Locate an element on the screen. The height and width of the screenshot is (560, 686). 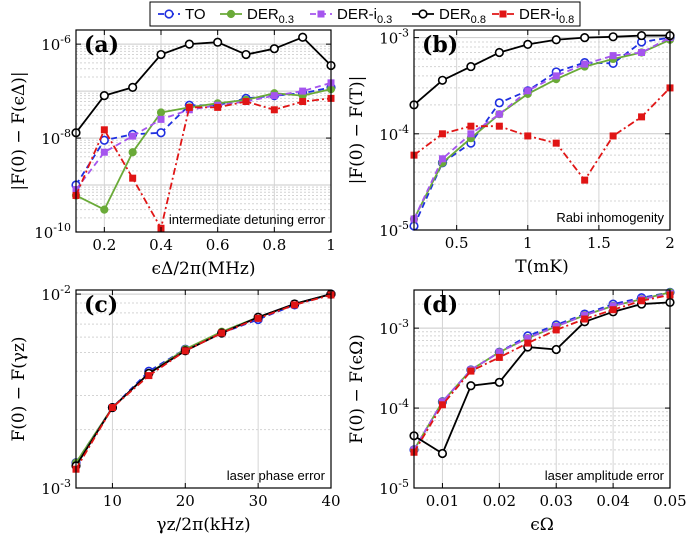
panel-label: (d) is located at coordinates (440, 305).